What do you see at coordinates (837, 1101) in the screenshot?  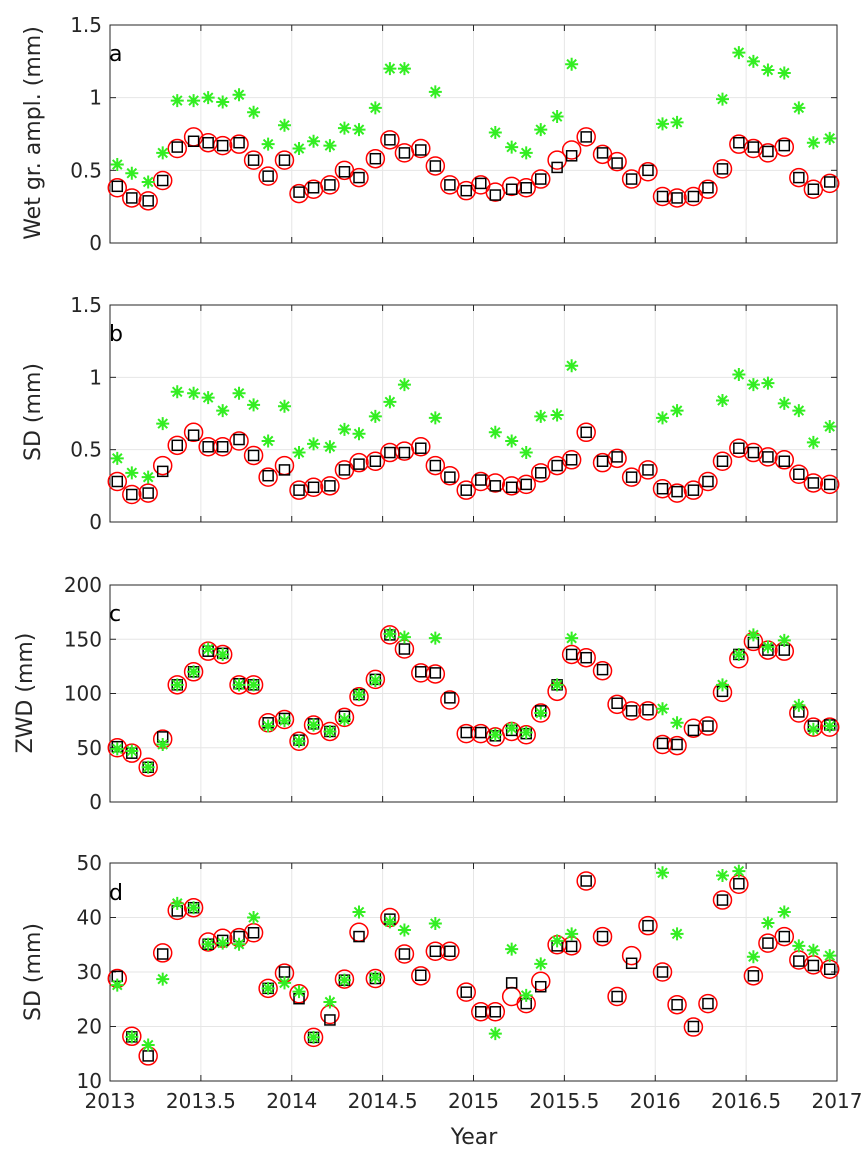 I see `x-tick-label: 2017` at bounding box center [837, 1101].